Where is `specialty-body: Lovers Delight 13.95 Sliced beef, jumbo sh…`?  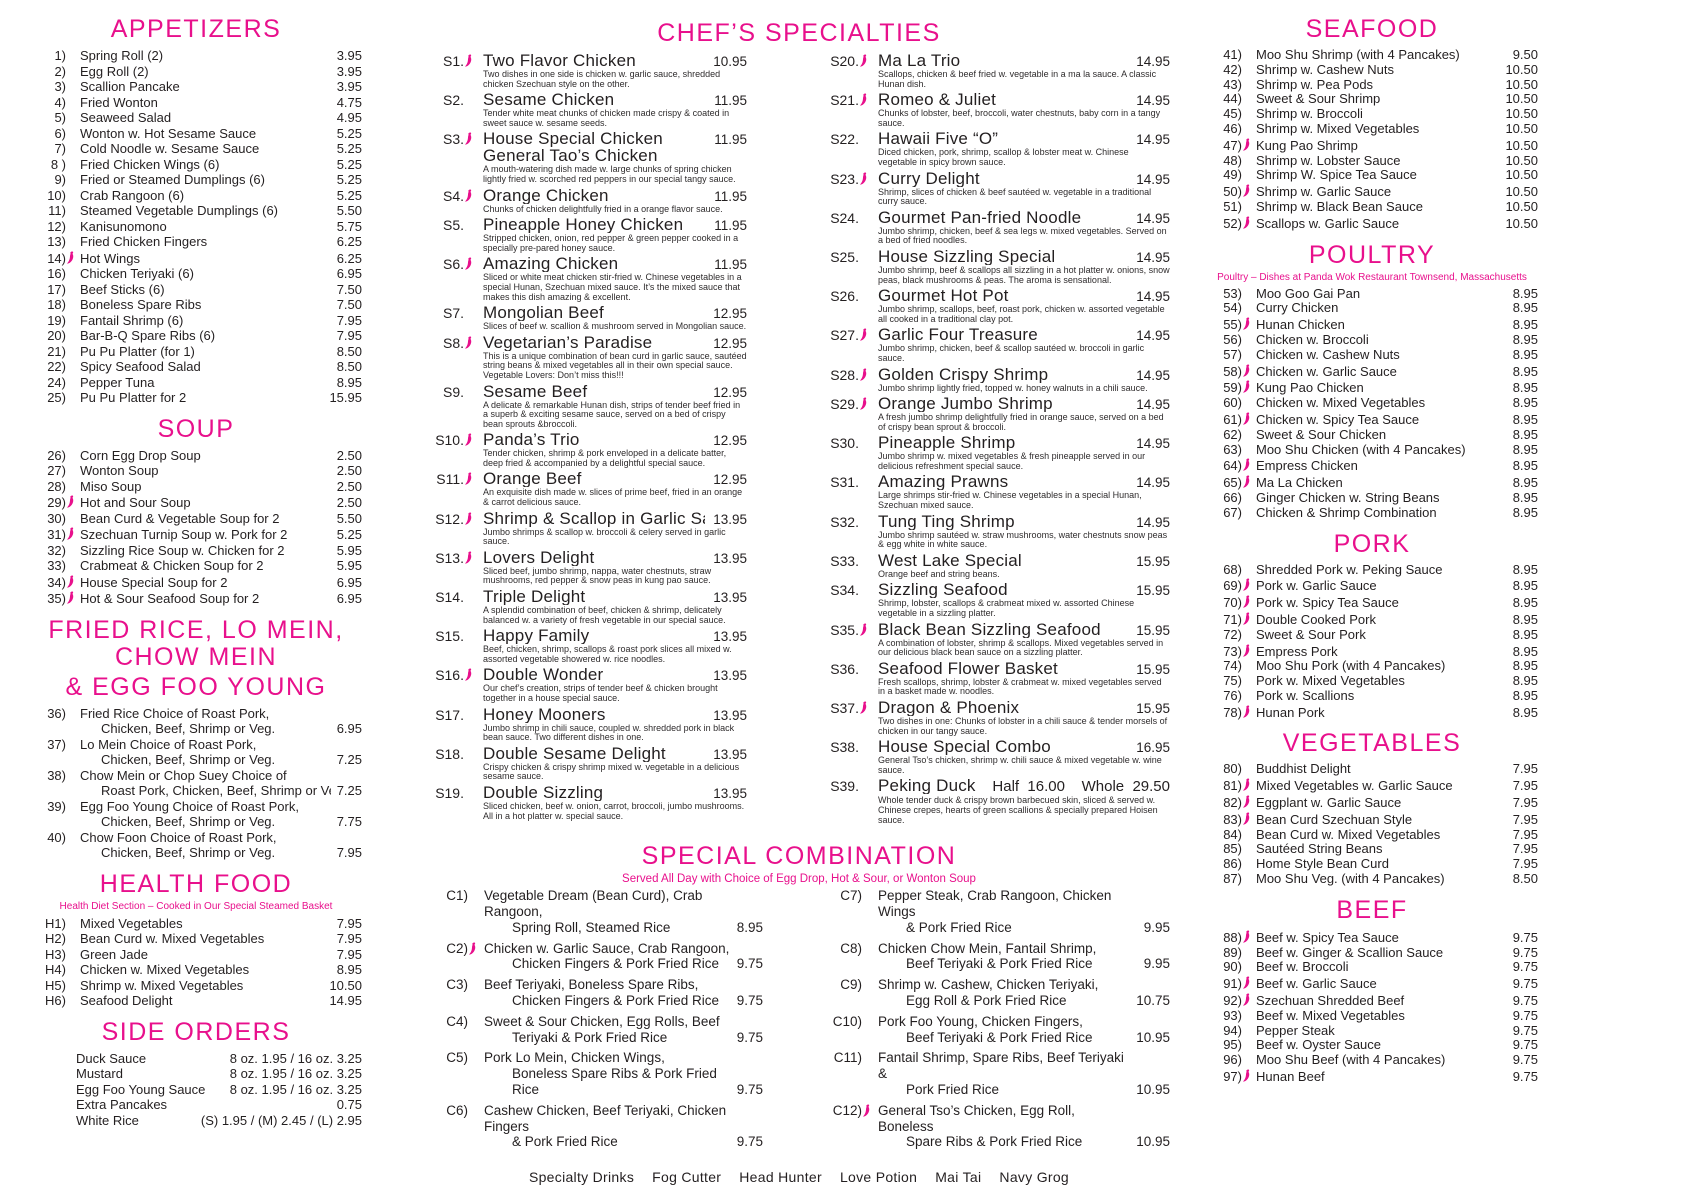 specialty-body: Lovers Delight 13.95 Sliced beef, jumbo sh… is located at coordinates (612, 568).